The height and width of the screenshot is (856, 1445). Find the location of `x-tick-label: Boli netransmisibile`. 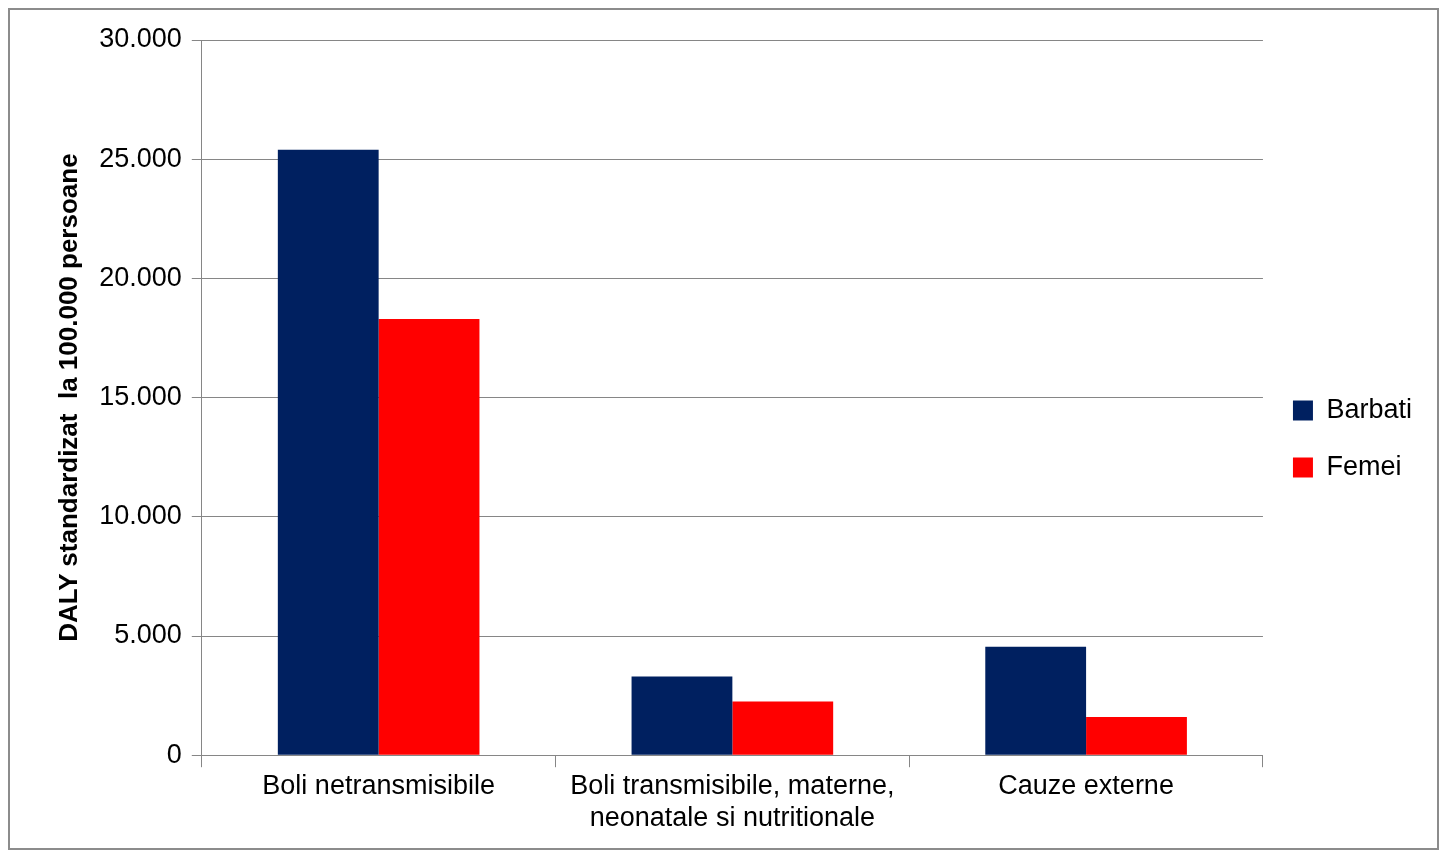

x-tick-label: Boli netransmisibile is located at coordinates (378, 784).